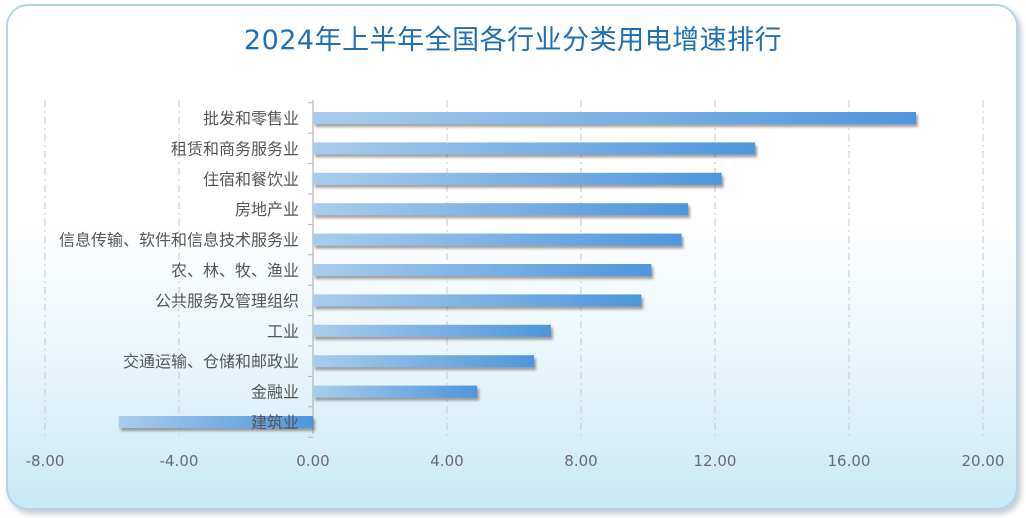  Describe the element at coordinates (446, 461) in the screenshot. I see `x-tick-label-3: 4.00` at that location.